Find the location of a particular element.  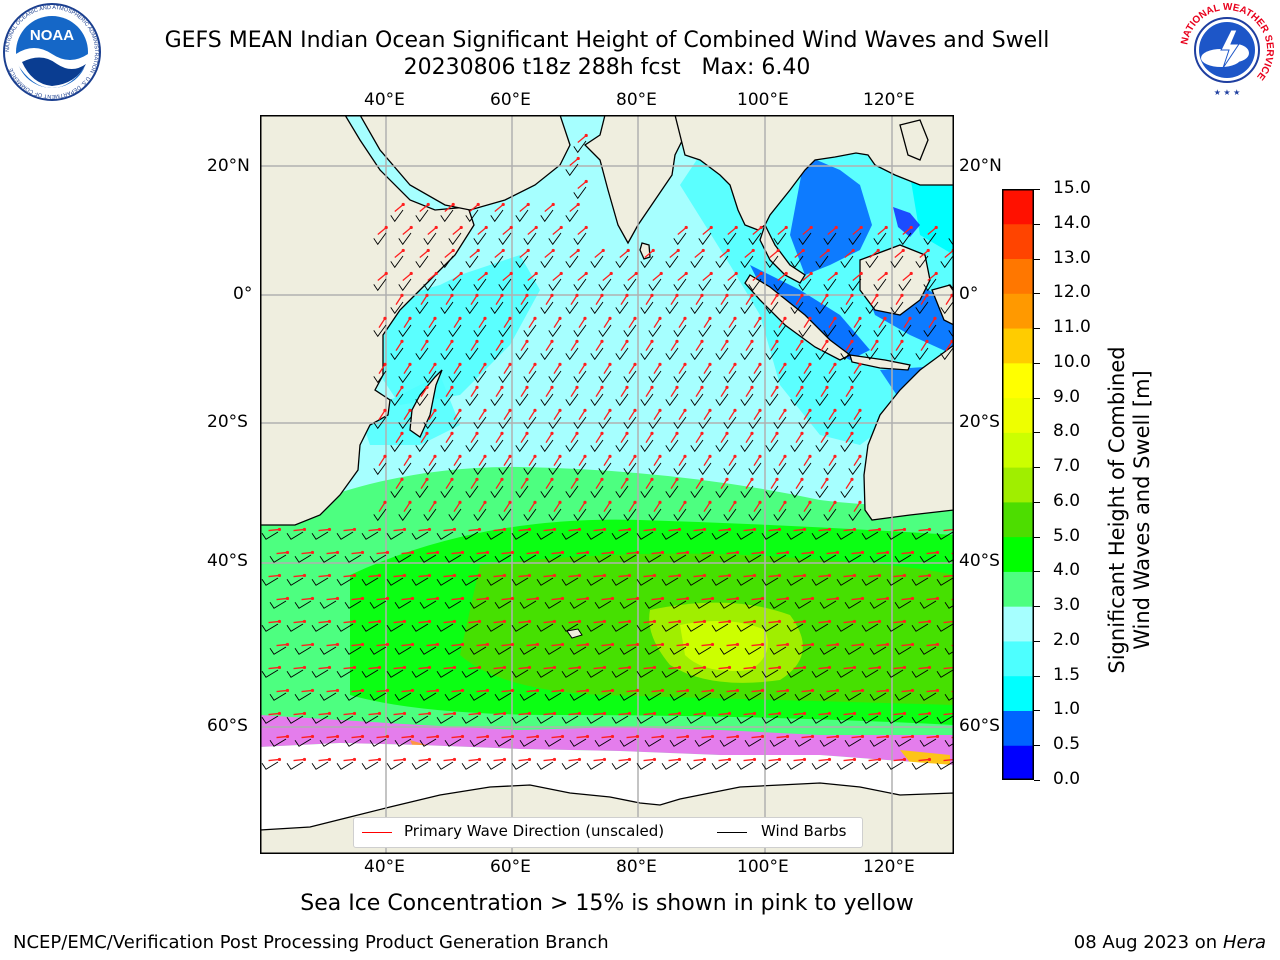

colorbar-tick-label: 5.0 is located at coordinates (1067, 535).